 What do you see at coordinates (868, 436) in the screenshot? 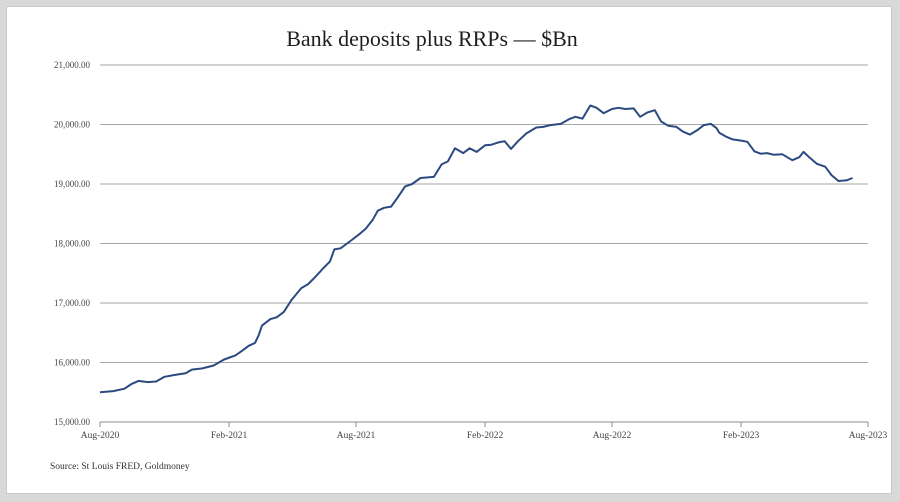
I see `x-tick-label: Aug-2023` at bounding box center [868, 436].